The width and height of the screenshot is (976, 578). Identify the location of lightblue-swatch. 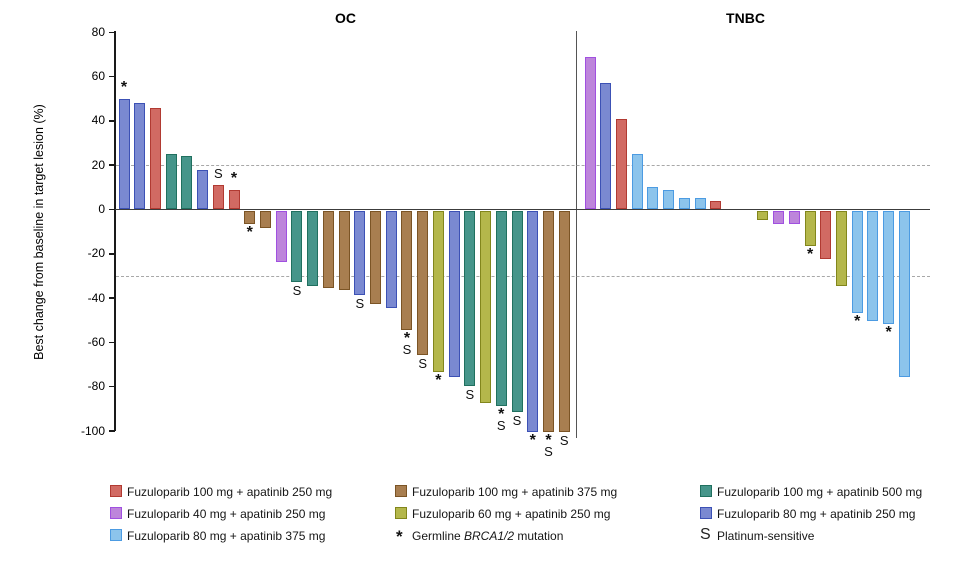
(116, 535).